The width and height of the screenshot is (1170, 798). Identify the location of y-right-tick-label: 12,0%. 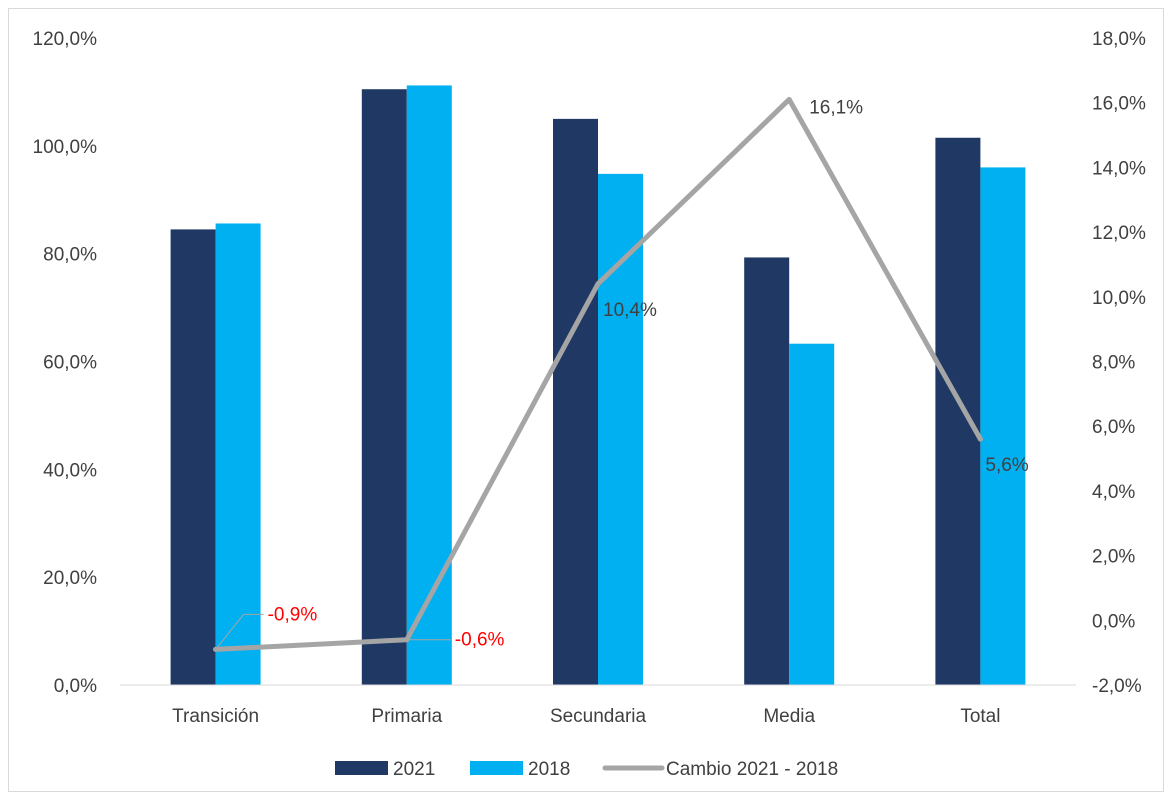
(1119, 233).